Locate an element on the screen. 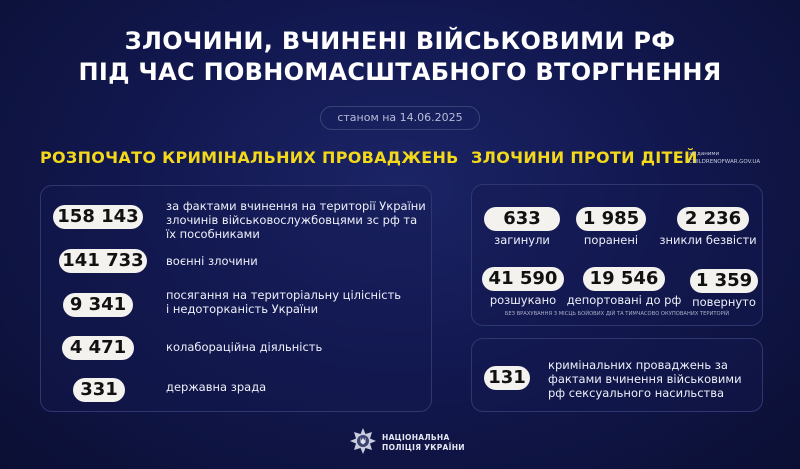 The image size is (800, 469). stat-value: 158 143 is located at coordinates (98, 217).